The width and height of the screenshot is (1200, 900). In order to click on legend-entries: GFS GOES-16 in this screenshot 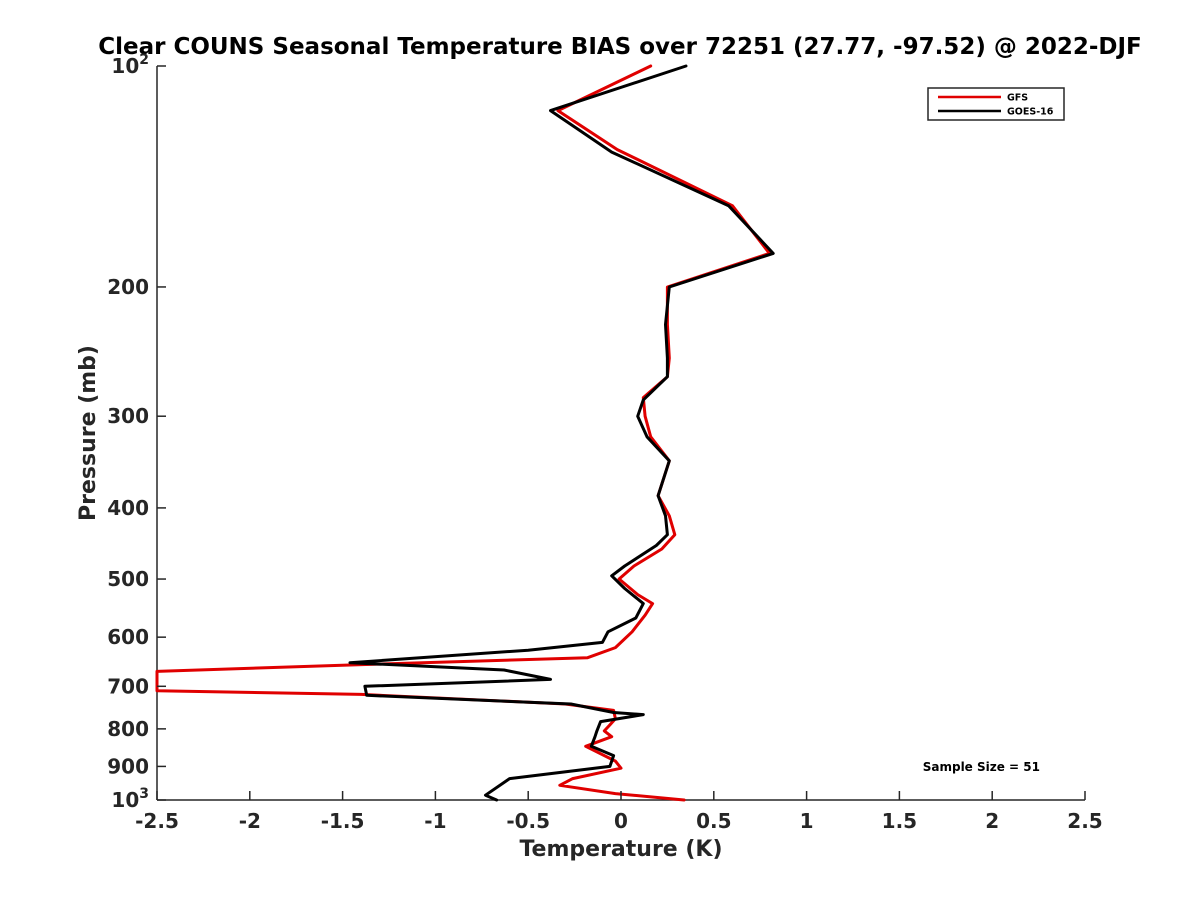, I will do `click(996, 105)`.